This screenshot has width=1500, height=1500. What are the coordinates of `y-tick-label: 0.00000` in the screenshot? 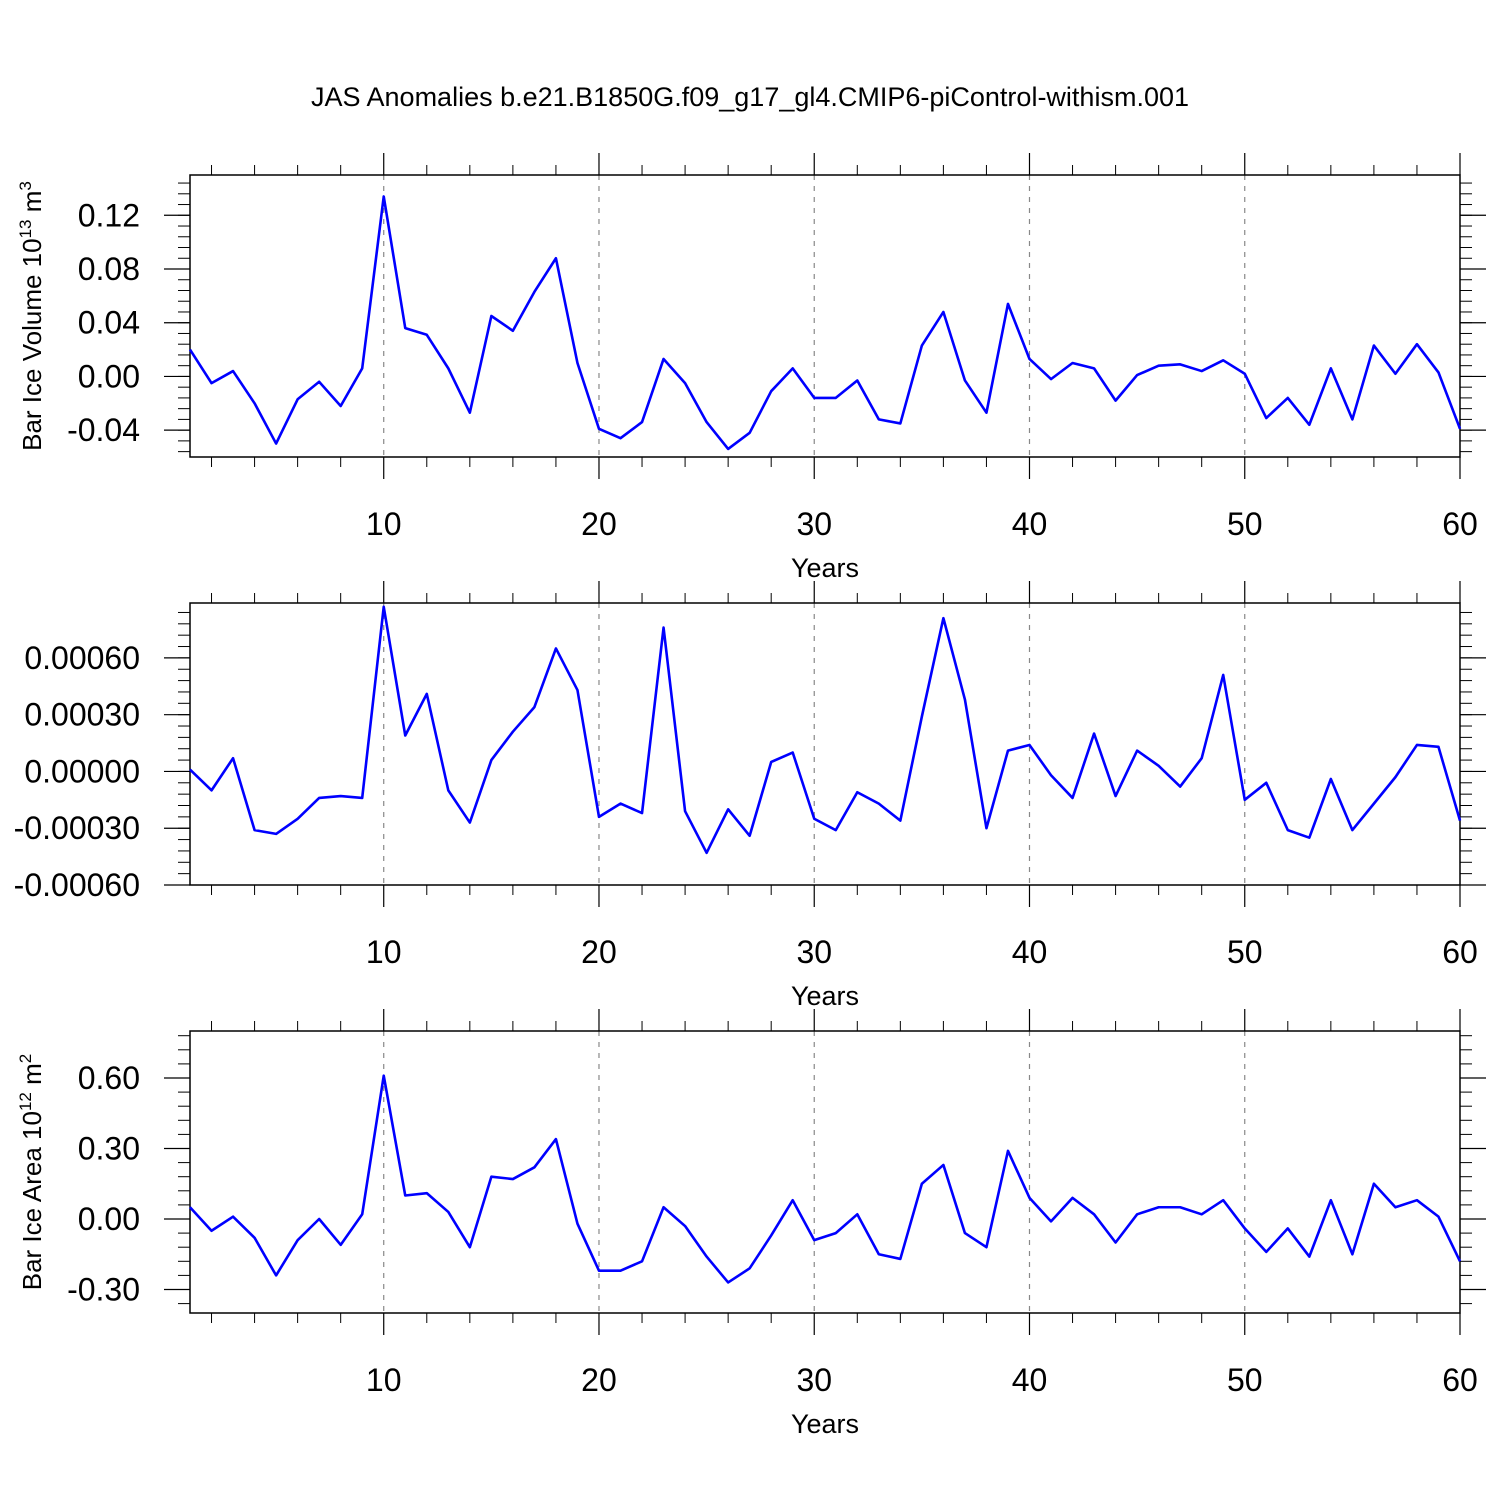 It's located at (82, 771).